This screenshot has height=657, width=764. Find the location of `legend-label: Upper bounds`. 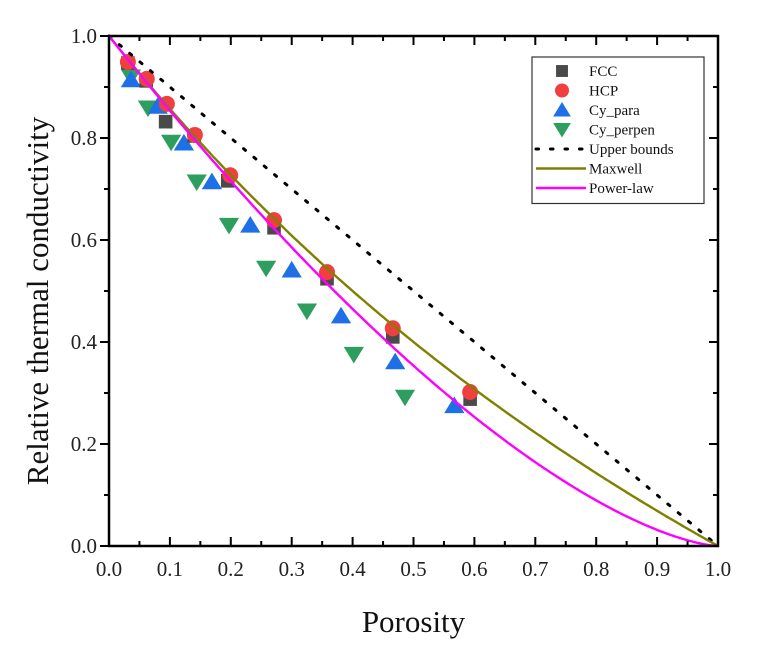

legend-label: Upper bounds is located at coordinates (631, 150).